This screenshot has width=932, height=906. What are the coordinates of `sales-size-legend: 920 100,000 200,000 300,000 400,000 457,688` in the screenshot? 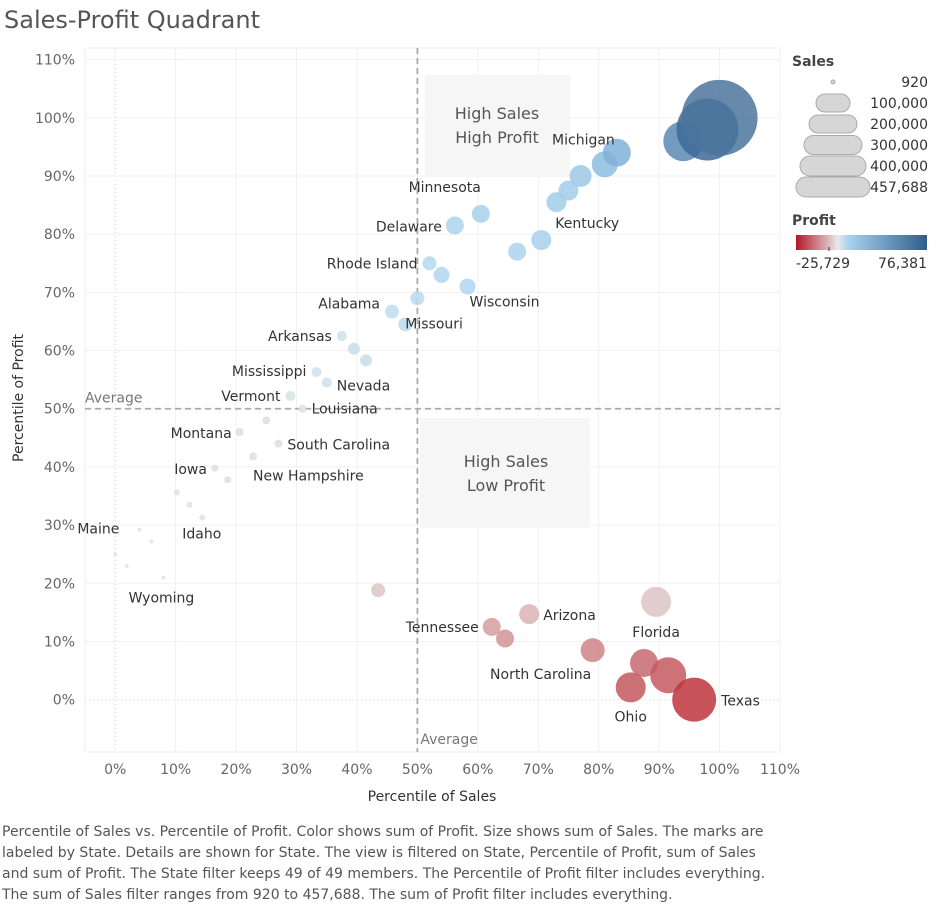 It's located at (861, 136).